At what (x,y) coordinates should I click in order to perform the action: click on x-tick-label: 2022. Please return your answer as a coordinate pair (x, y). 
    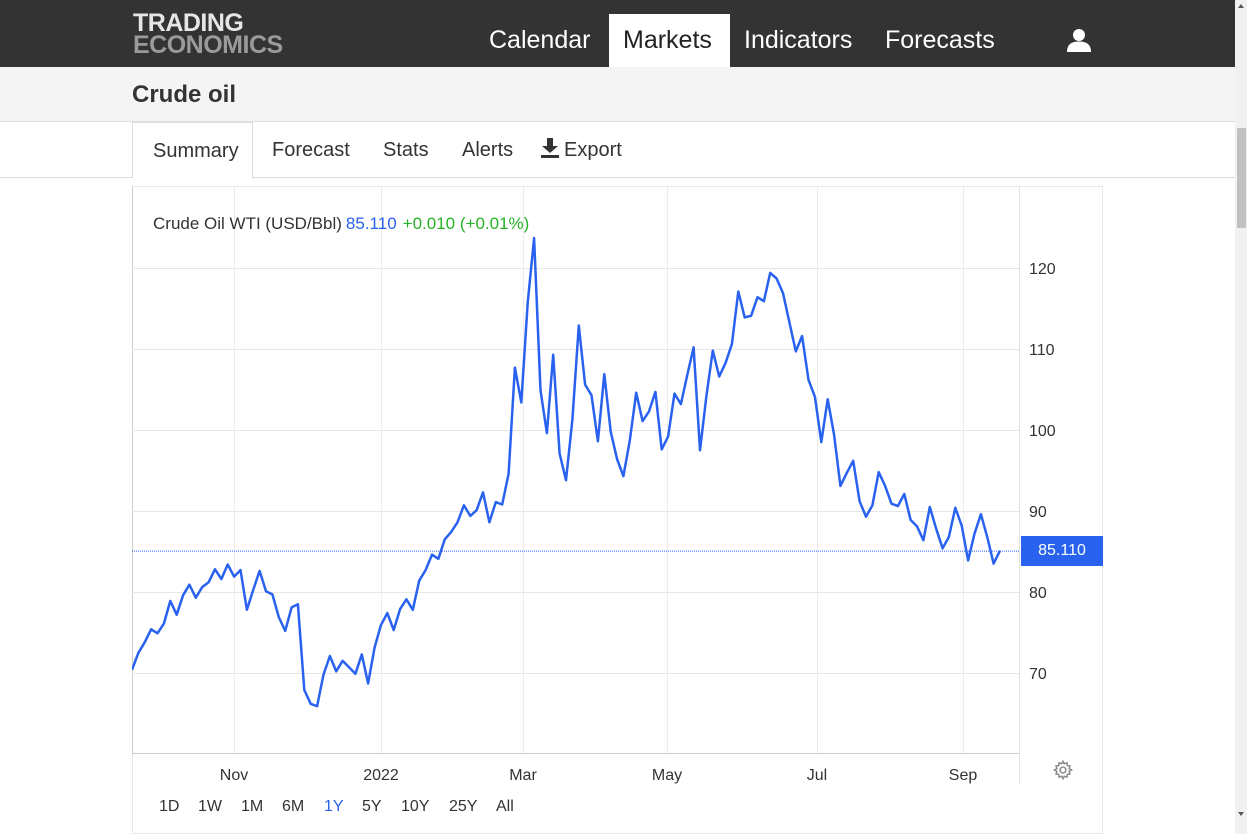
    Looking at the image, I should click on (381, 775).